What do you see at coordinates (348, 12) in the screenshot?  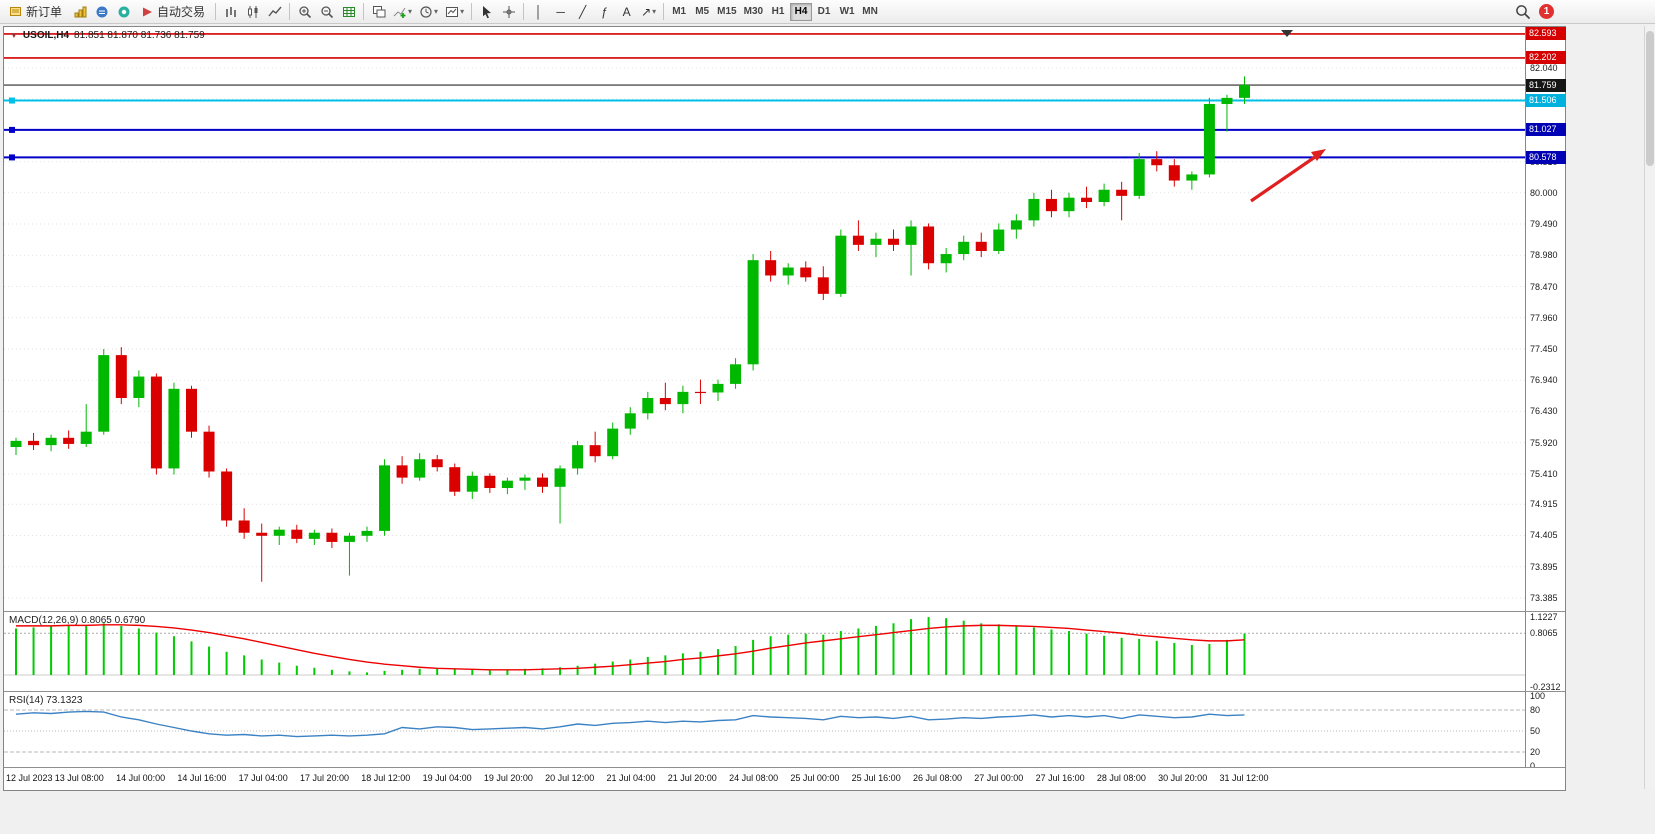 I see `grid-toggle-button` at bounding box center [348, 12].